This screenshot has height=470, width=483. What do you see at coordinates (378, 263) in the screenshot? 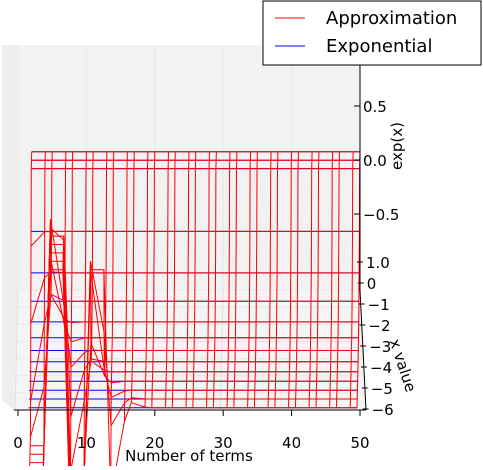
I see `y-tick-label: 1.0` at bounding box center [378, 263].